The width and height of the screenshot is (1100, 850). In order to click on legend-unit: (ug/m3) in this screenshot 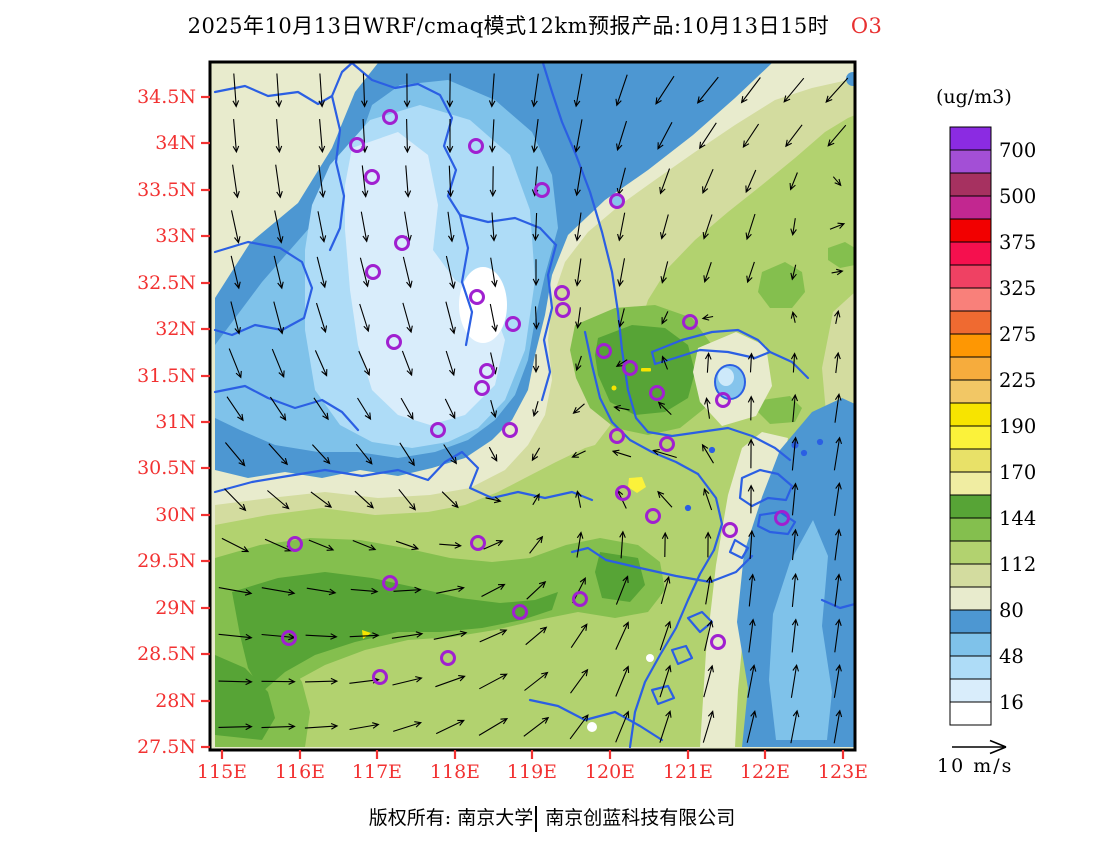, I will do `click(974, 97)`.